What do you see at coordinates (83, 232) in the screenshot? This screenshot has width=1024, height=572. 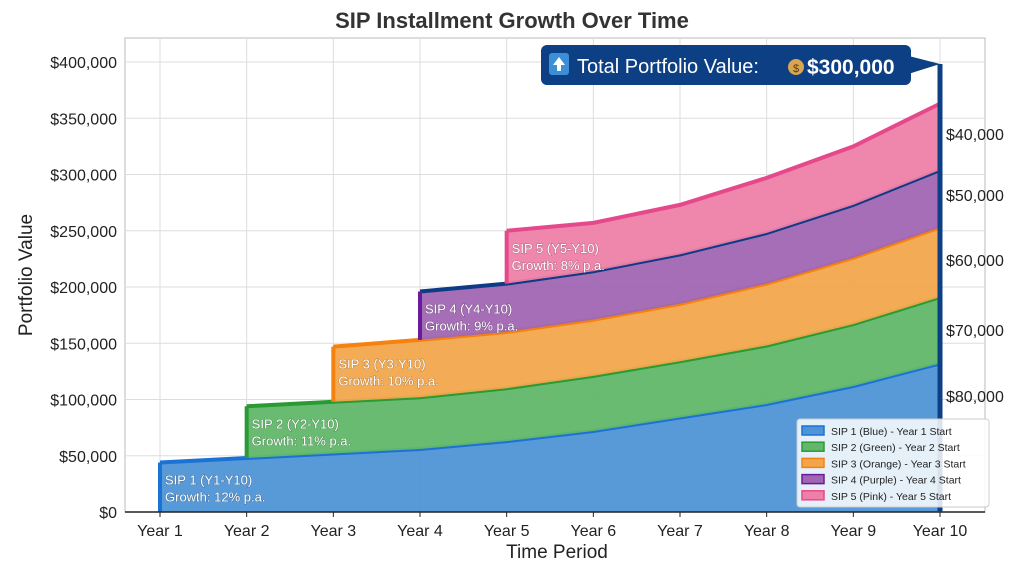 I see `y-tick-label: $250,000` at bounding box center [83, 232].